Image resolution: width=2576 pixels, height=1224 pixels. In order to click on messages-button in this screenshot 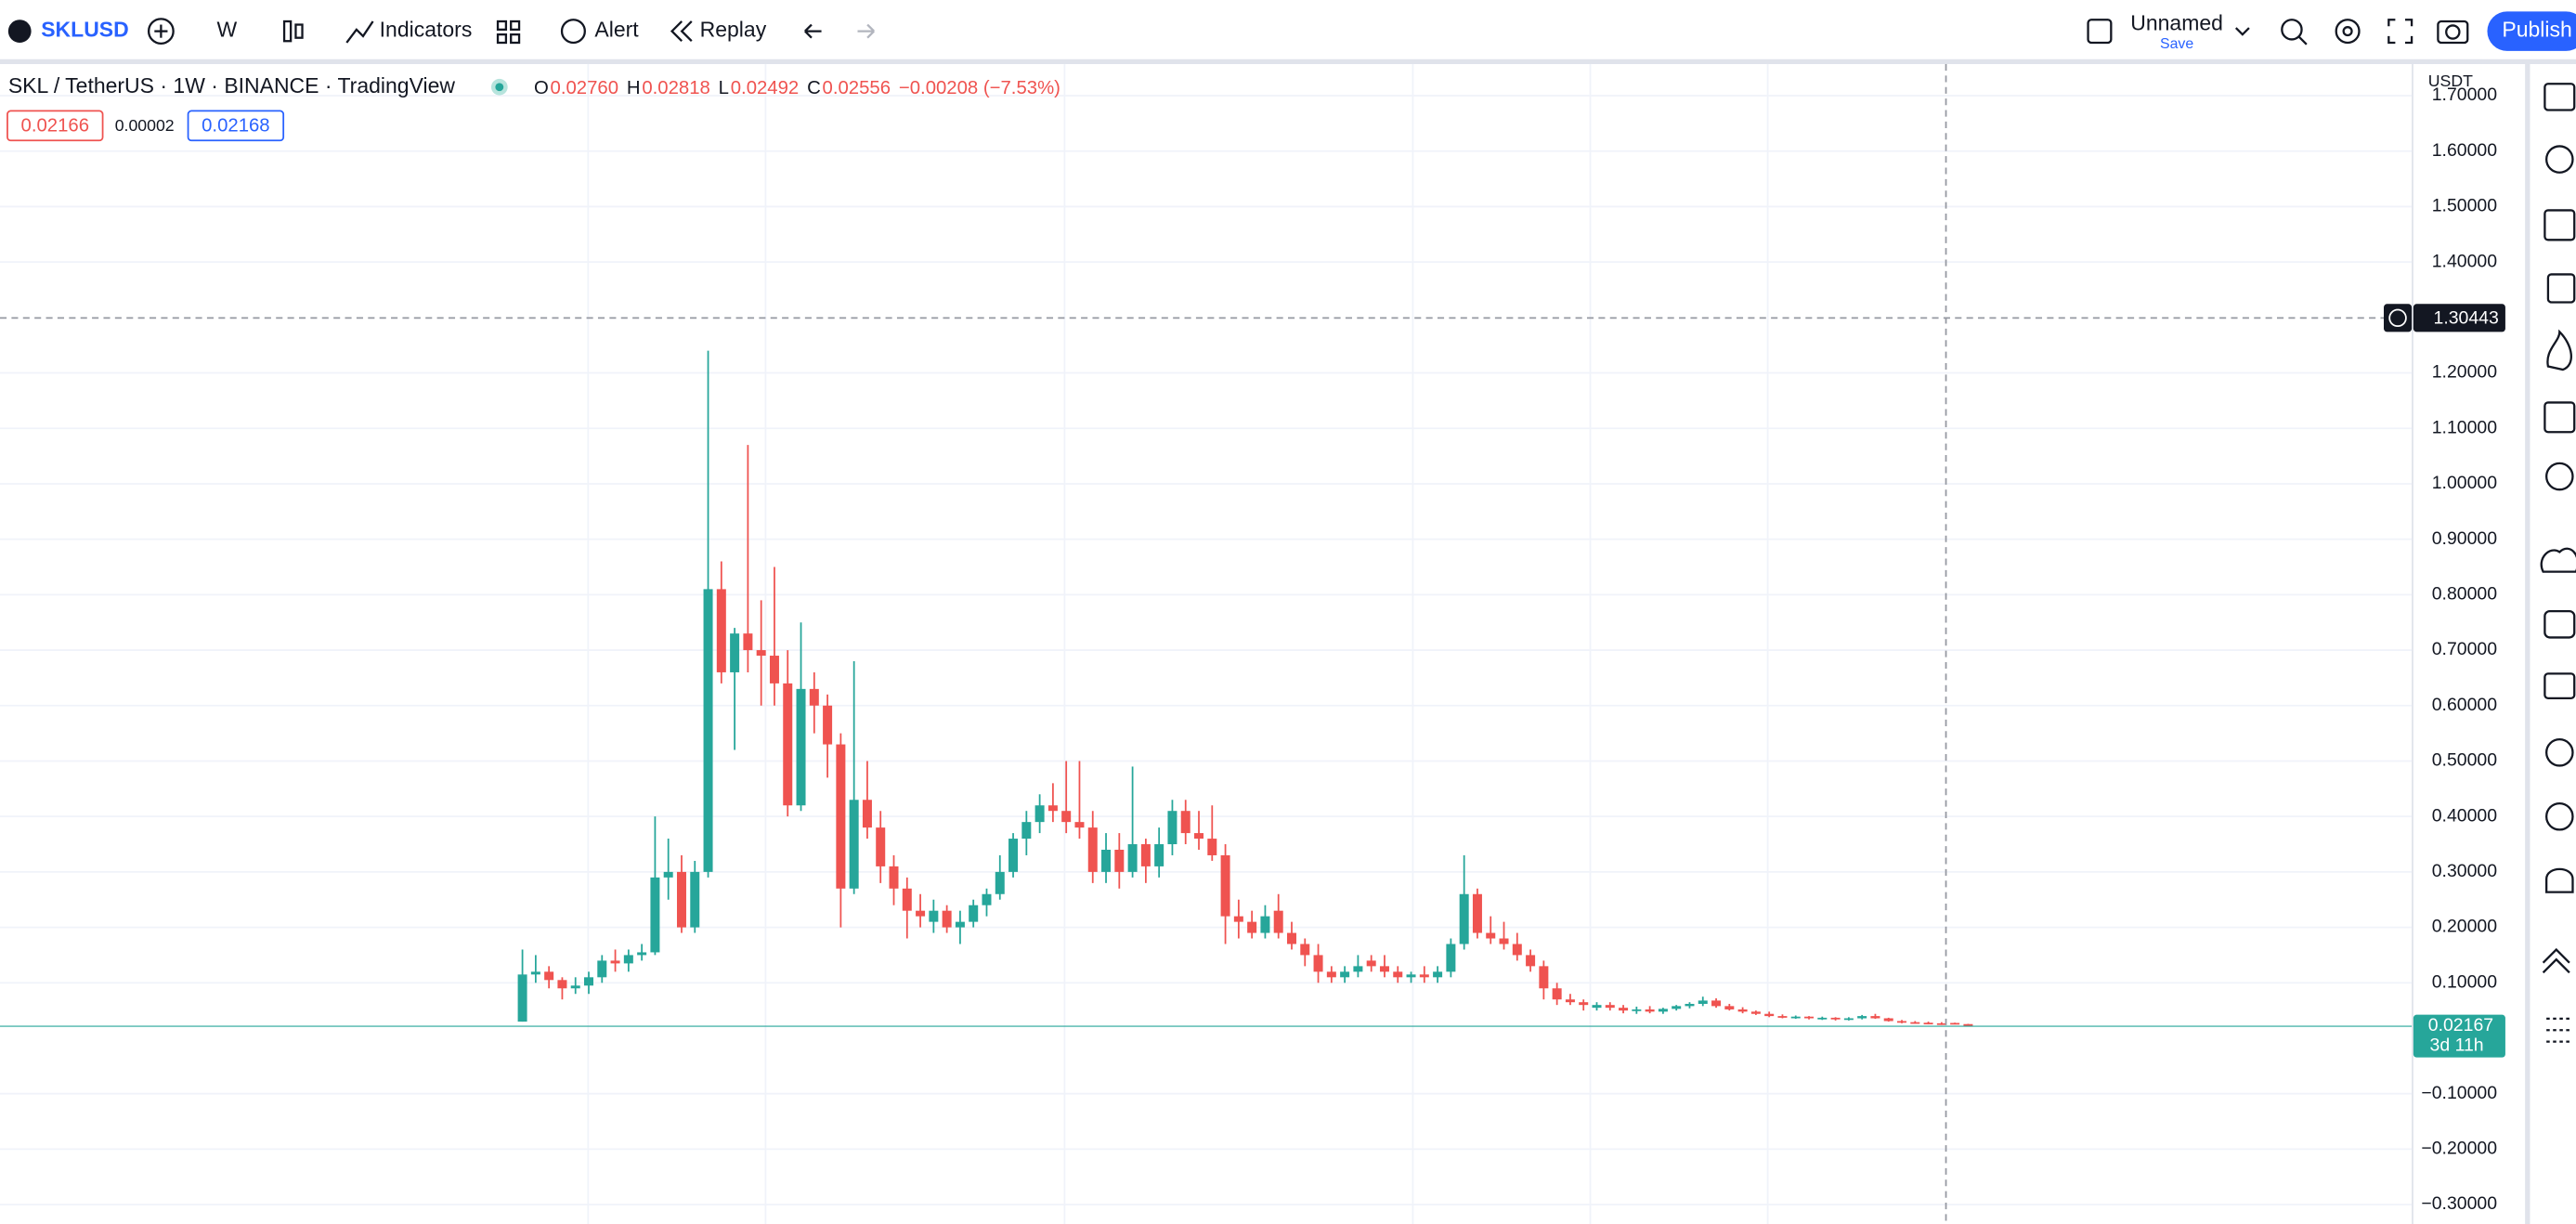, I will do `click(2559, 686)`.